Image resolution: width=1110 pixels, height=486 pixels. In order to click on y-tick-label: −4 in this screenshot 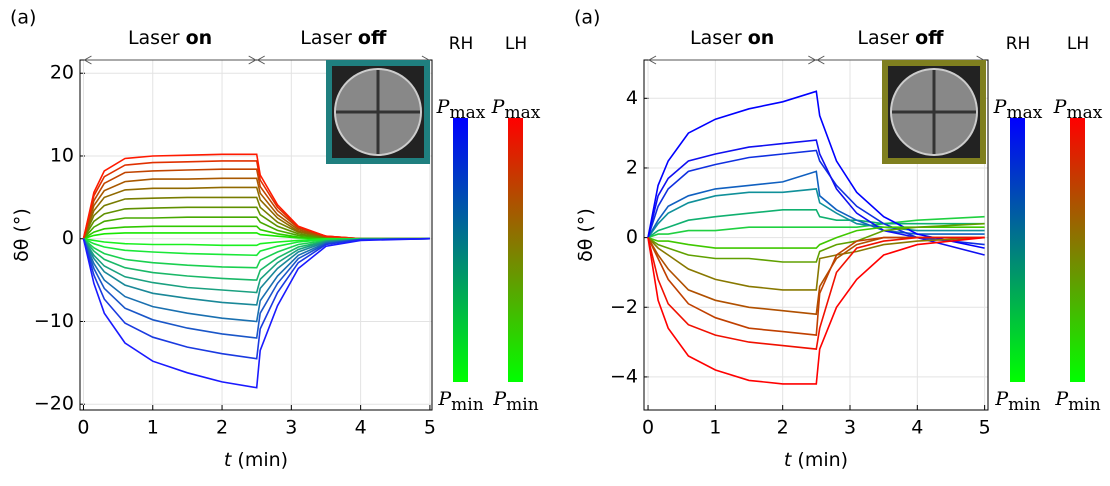, I will do `click(624, 376)`.